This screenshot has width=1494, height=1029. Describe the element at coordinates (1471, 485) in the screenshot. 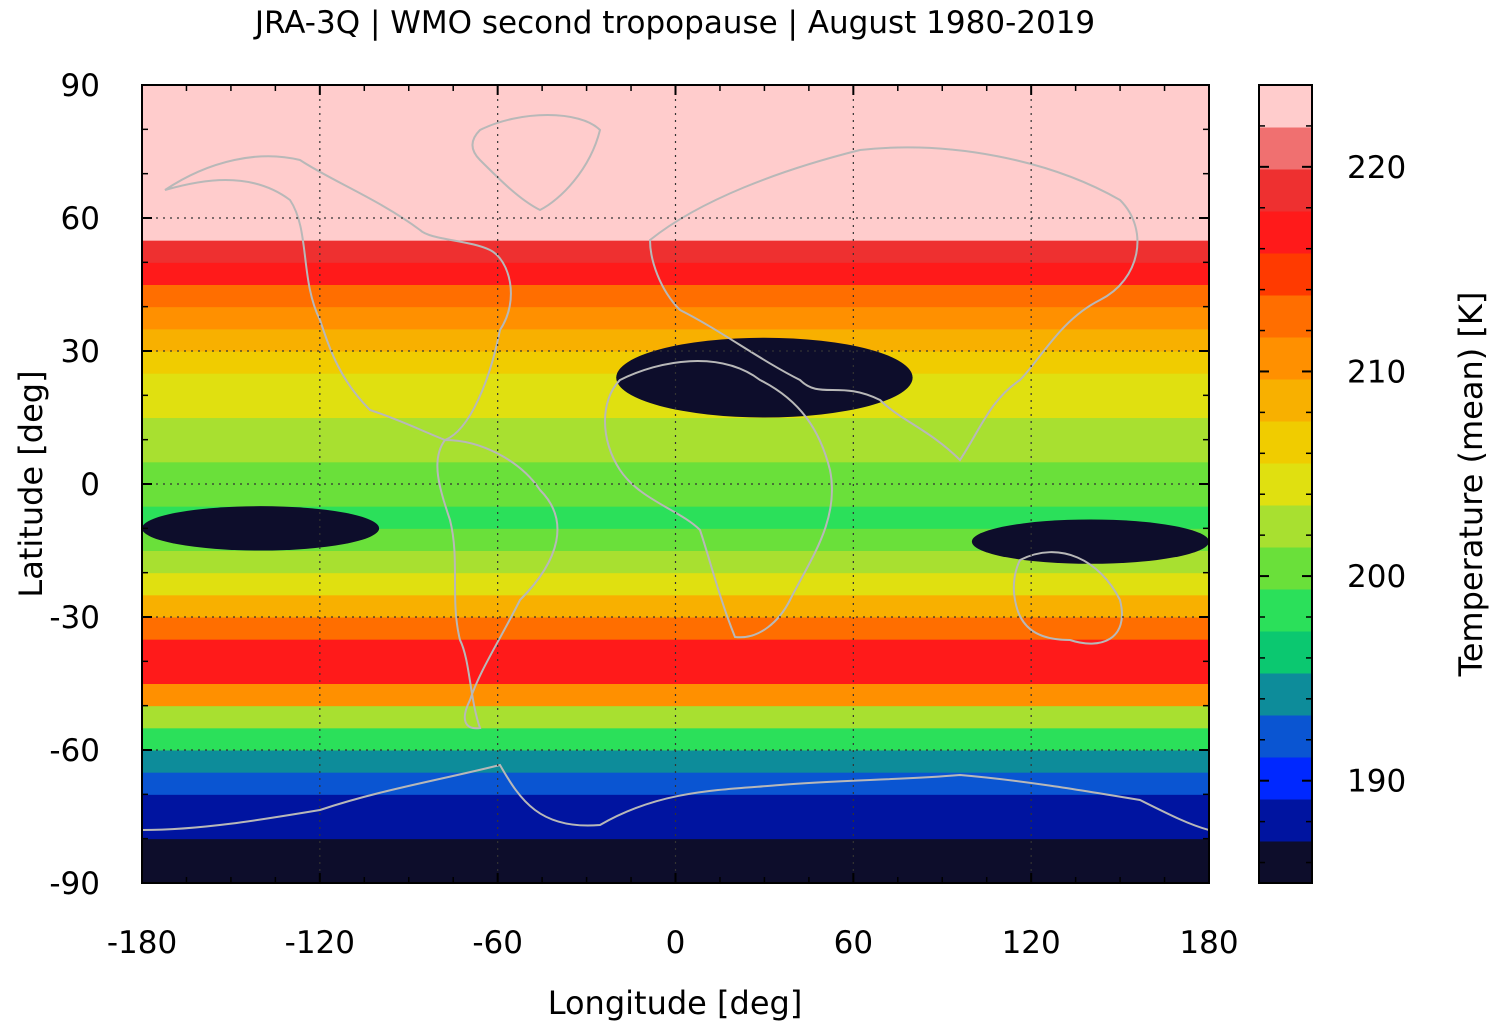

I see `colorbar-label: Temperature (mean) [K]` at that location.